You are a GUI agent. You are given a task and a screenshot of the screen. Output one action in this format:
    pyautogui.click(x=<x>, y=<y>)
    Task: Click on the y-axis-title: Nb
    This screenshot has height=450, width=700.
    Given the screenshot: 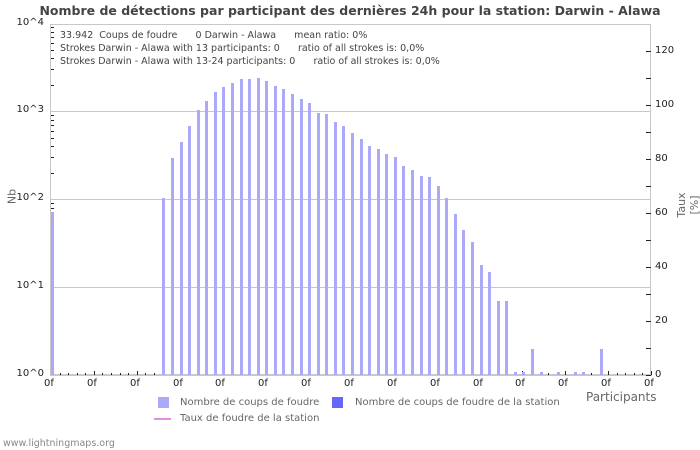 What is the action you would take?
    pyautogui.click(x=12, y=196)
    